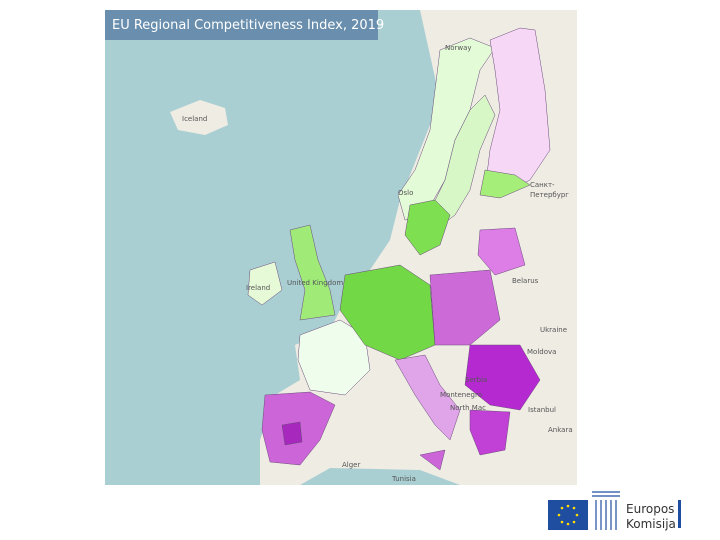 Image resolution: width=720 pixels, height=540 pixels. Describe the element at coordinates (553, 330) in the screenshot. I see `map-label: Ukraine` at that location.